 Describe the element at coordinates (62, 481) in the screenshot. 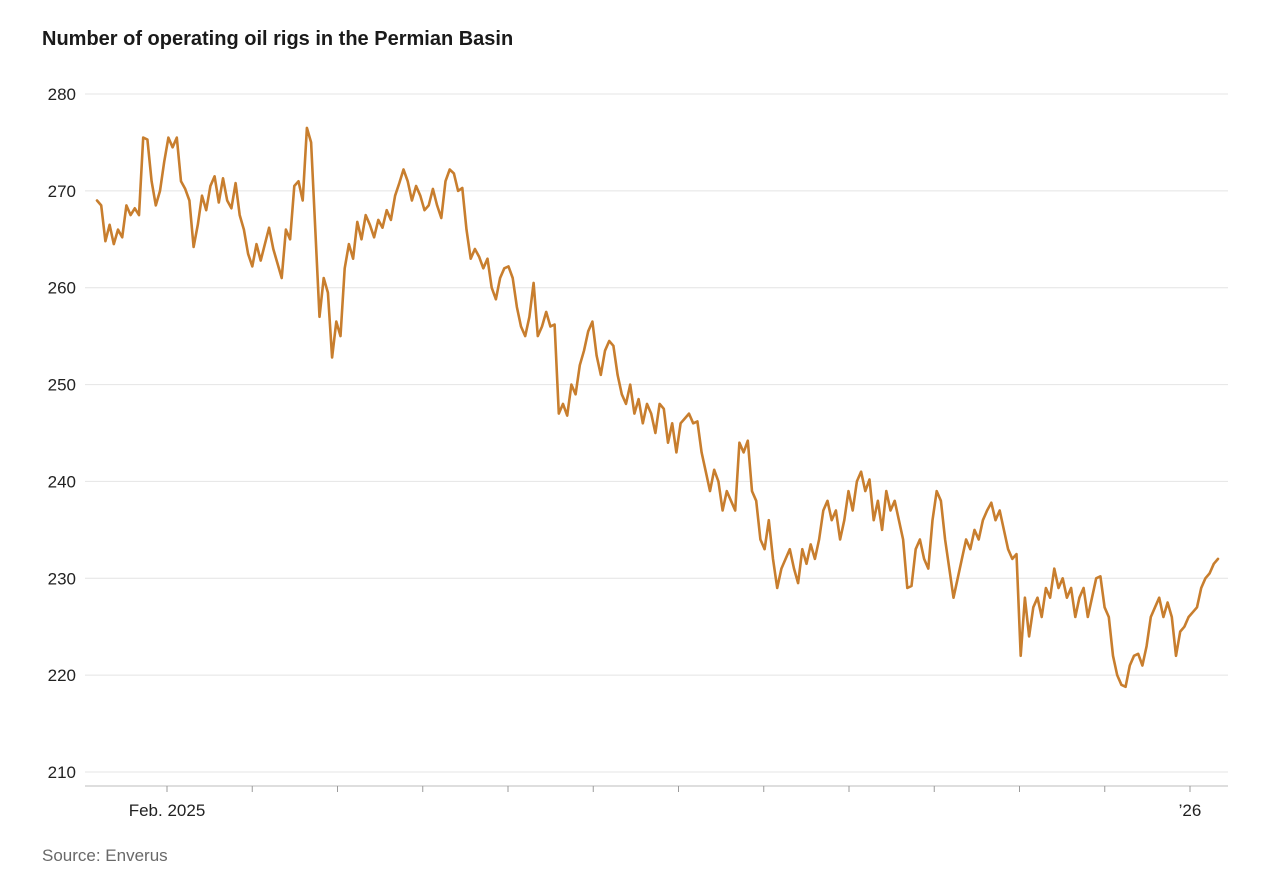

I see `y-tick-label: 240` at that location.